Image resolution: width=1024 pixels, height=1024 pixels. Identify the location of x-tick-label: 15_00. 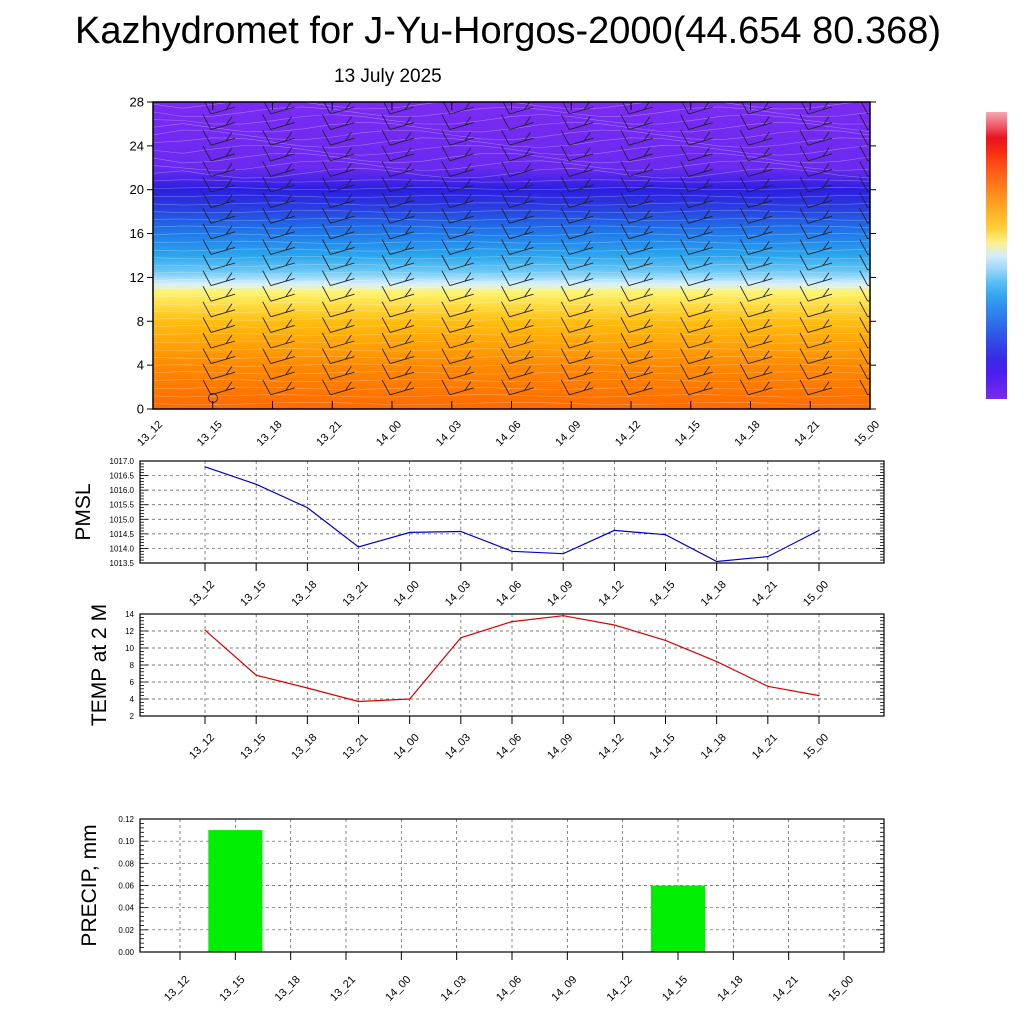
(867, 434).